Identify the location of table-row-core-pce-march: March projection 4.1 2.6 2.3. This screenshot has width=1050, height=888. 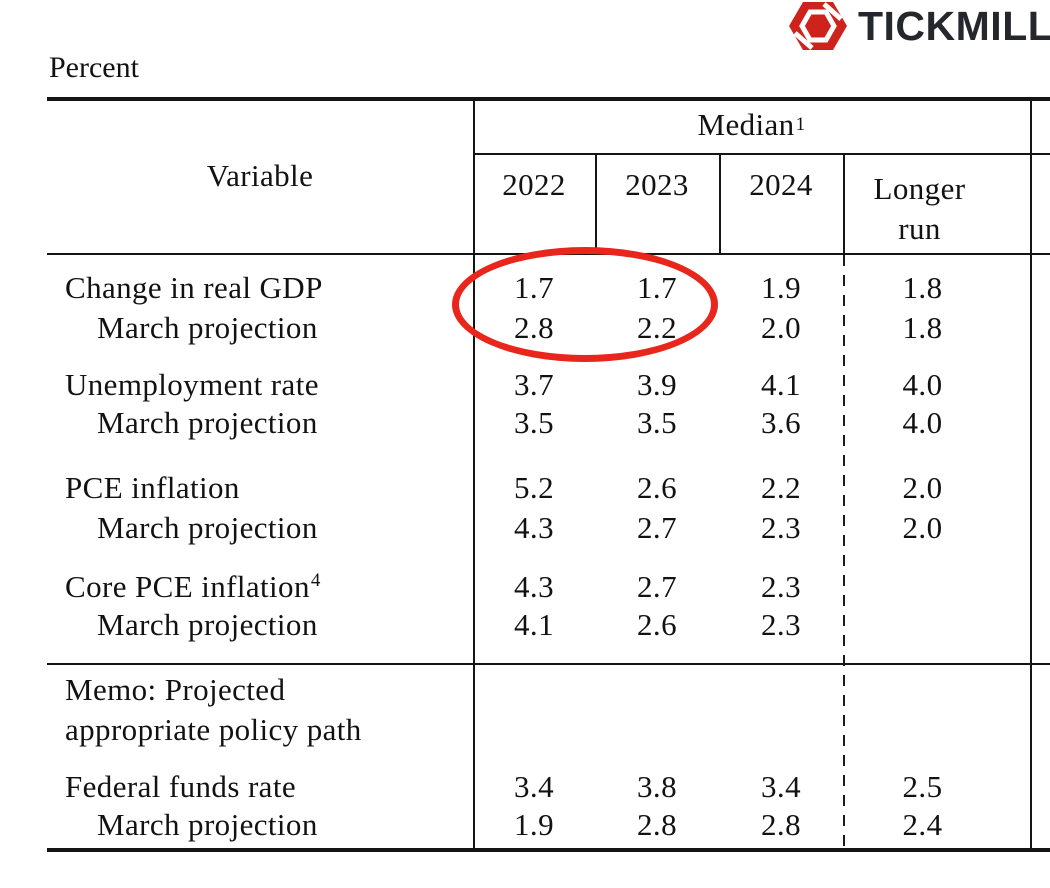
(538, 625).